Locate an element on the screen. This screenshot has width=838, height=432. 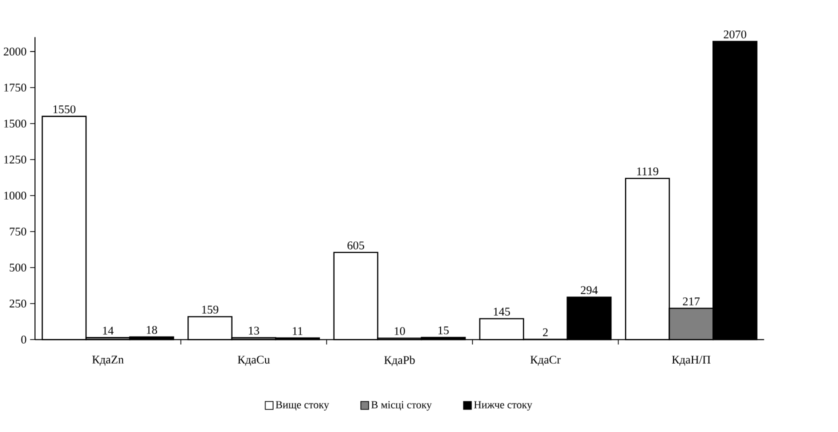
y-tick-label: 1750 is located at coordinates (15, 88).